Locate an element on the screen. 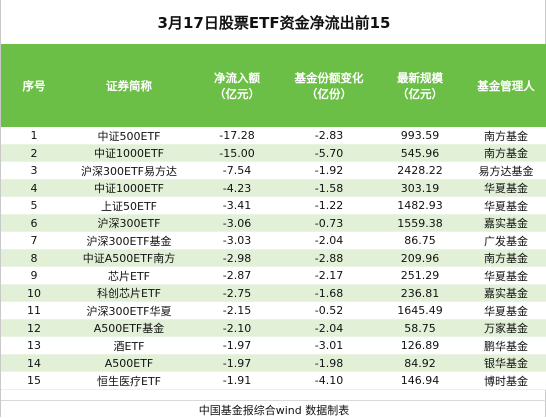 Image resolution: width=546 pixels, height=418 pixels. cell-seq: 5 is located at coordinates (34, 206).